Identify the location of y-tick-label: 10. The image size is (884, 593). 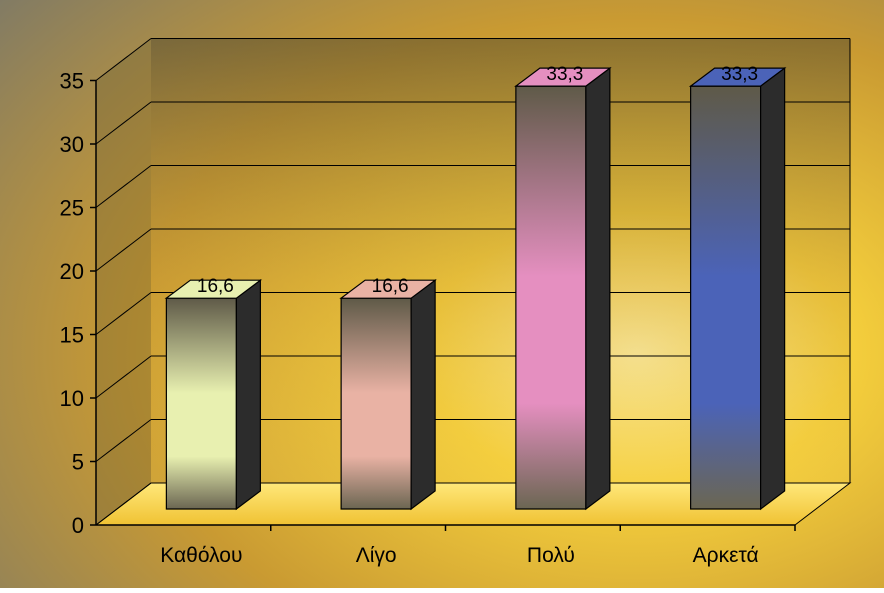
(72, 398).